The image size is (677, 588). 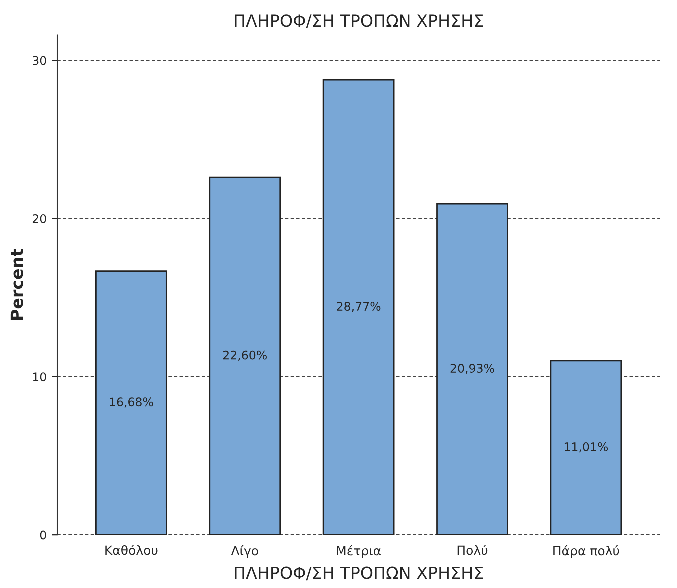 What do you see at coordinates (244, 551) in the screenshot?
I see `x-tick-label: Λίγο` at bounding box center [244, 551].